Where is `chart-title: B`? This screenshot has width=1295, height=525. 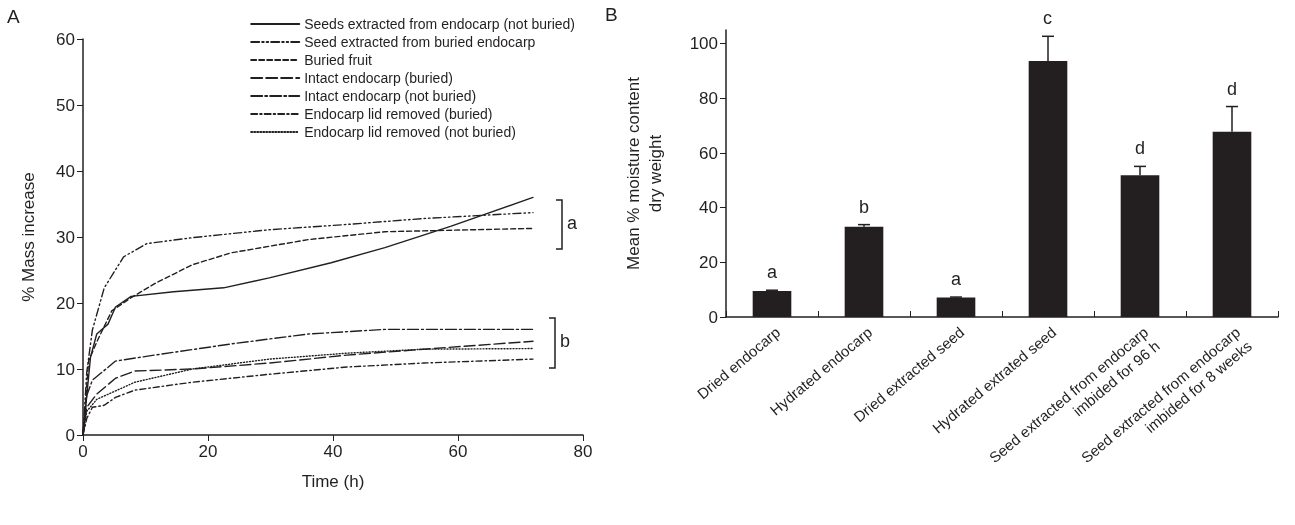
chart-title: B is located at coordinates (611, 14).